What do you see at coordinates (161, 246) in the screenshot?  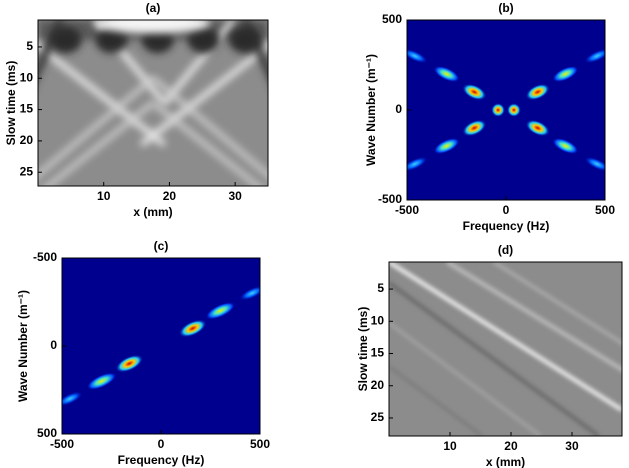 I see `chart-title: (c)` at bounding box center [161, 246].